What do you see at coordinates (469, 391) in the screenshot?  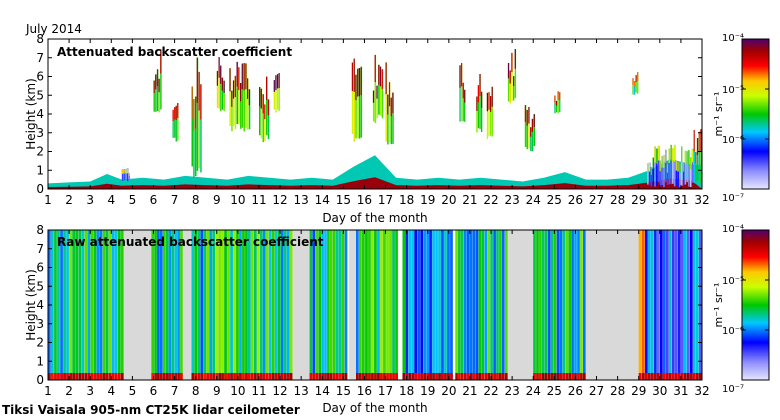 I see `x-tick-label: 21` at bounding box center [469, 391].